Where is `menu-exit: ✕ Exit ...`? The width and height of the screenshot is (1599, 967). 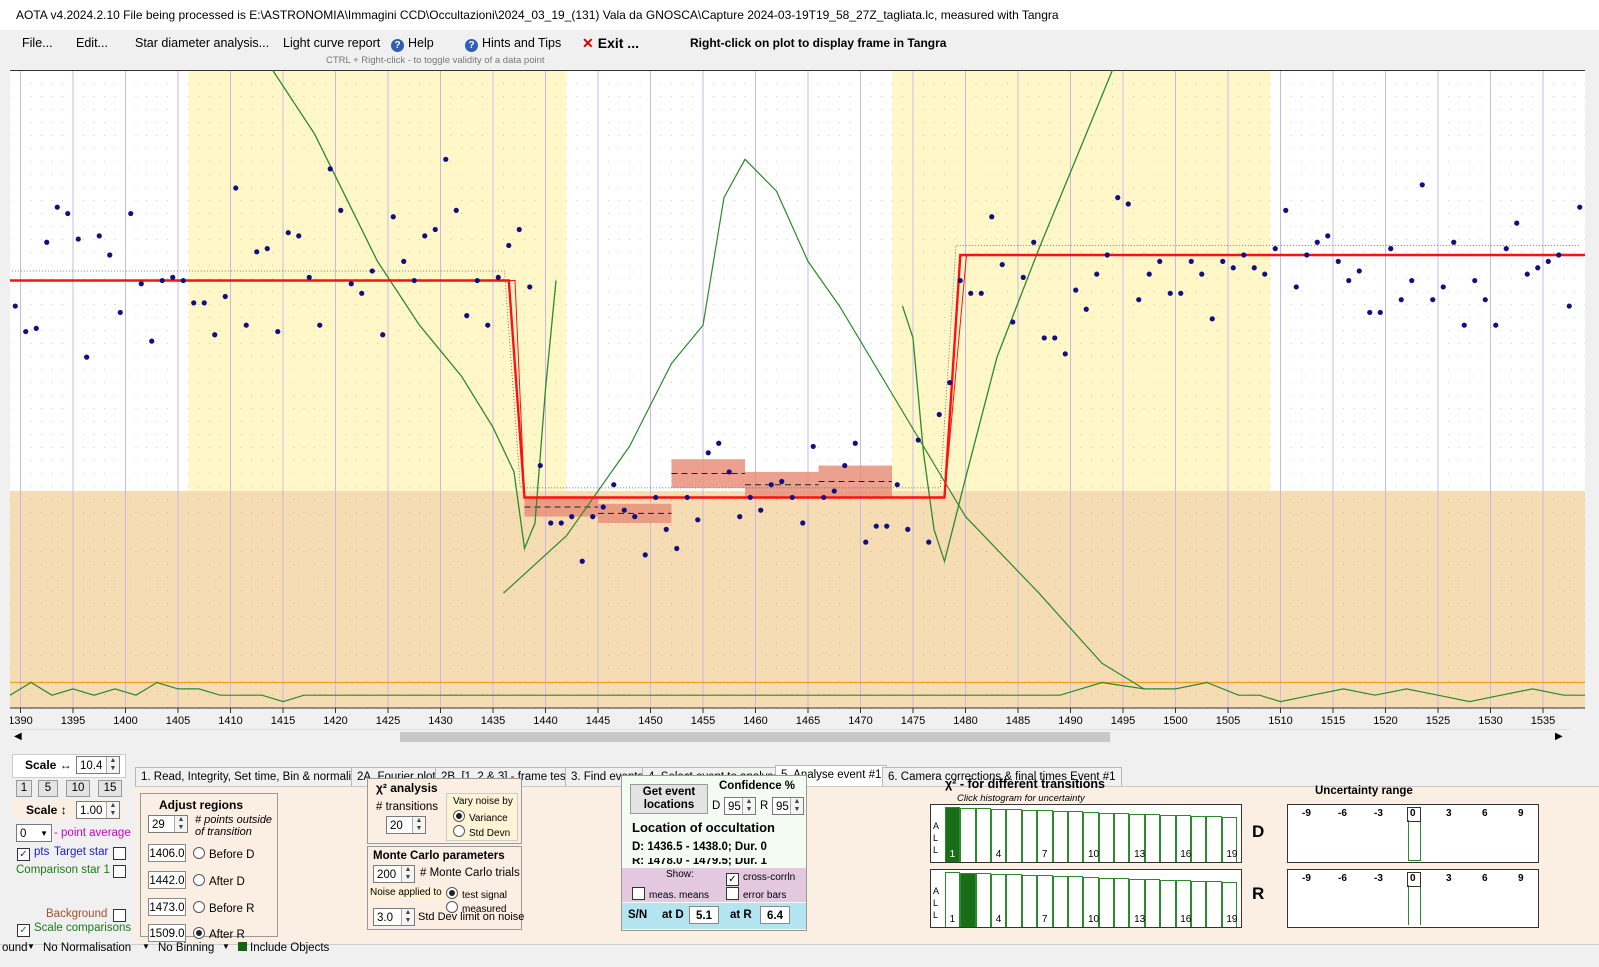
menu-exit: ✕ Exit ... is located at coordinates (610, 43).